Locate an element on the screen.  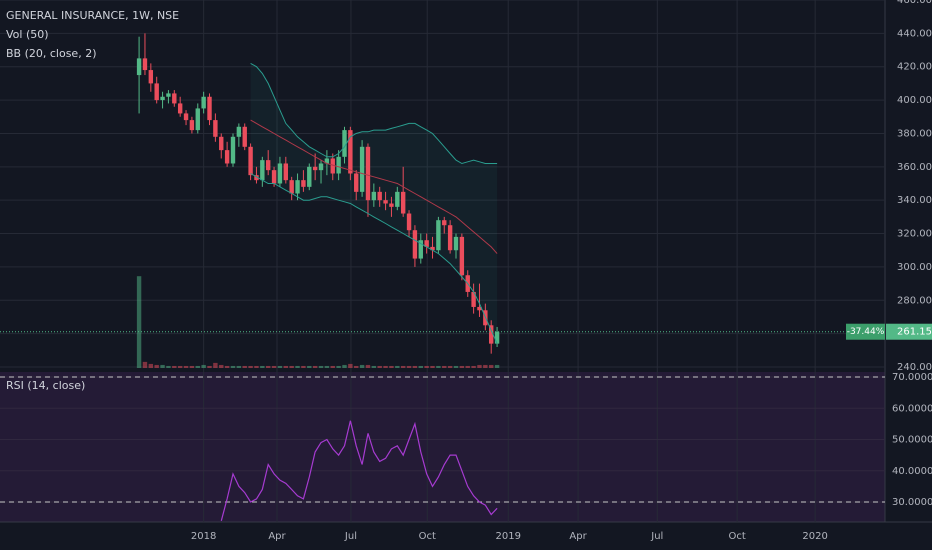
rsi-line is located at coordinates (359, 470).